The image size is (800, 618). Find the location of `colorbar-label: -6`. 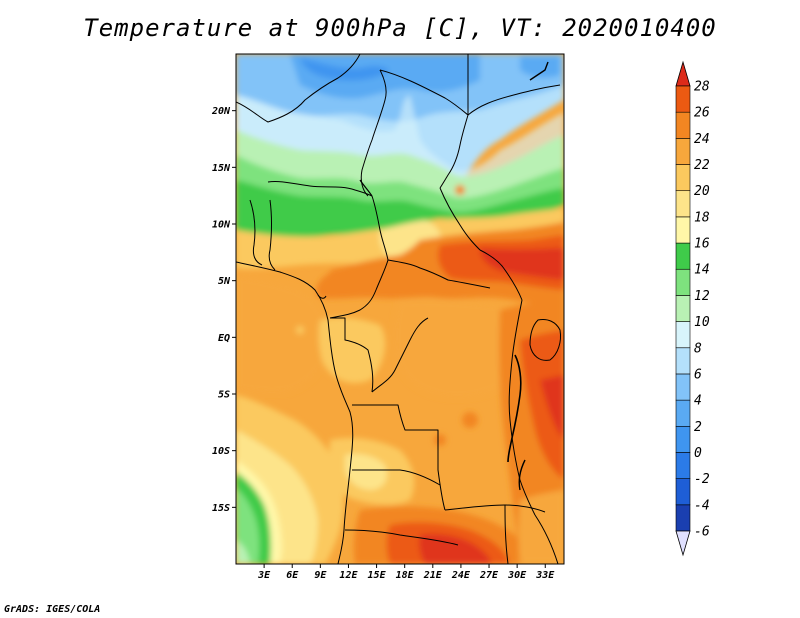

colorbar-label: -6 is located at coordinates (702, 532).